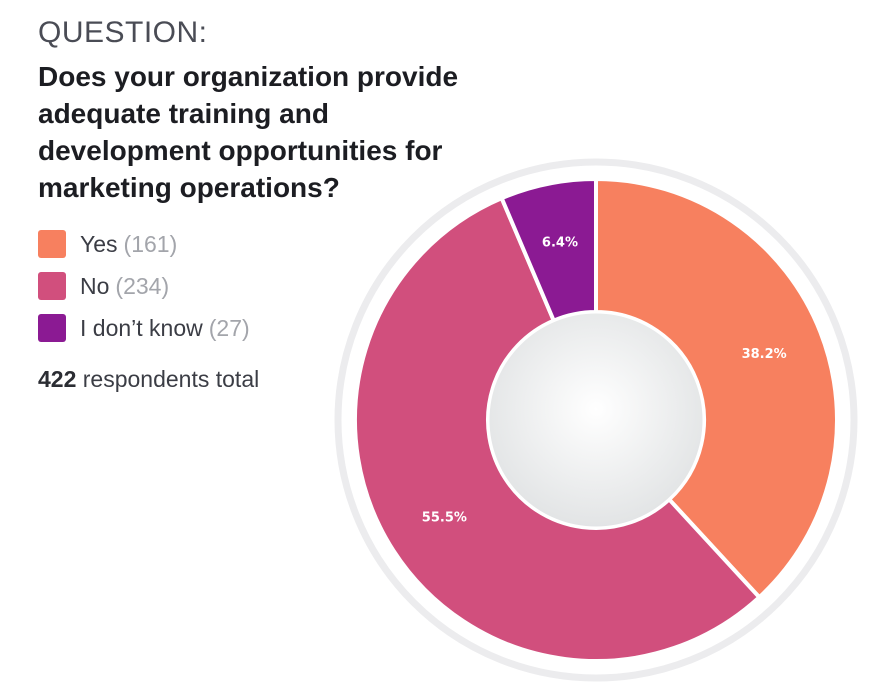 This screenshot has width=875, height=691. I want to click on respondents-total: 422 respondents total, so click(148, 379).